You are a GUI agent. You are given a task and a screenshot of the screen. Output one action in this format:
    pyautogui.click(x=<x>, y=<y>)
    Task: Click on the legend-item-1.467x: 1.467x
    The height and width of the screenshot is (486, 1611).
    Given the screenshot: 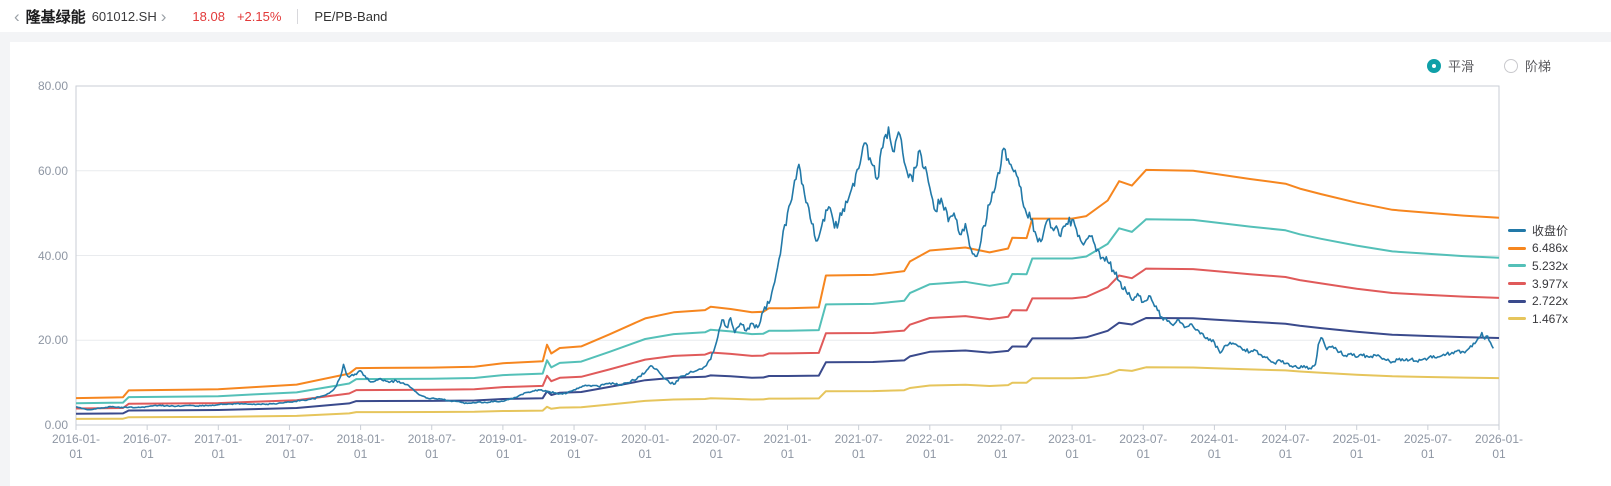 What is the action you would take?
    pyautogui.click(x=1538, y=319)
    